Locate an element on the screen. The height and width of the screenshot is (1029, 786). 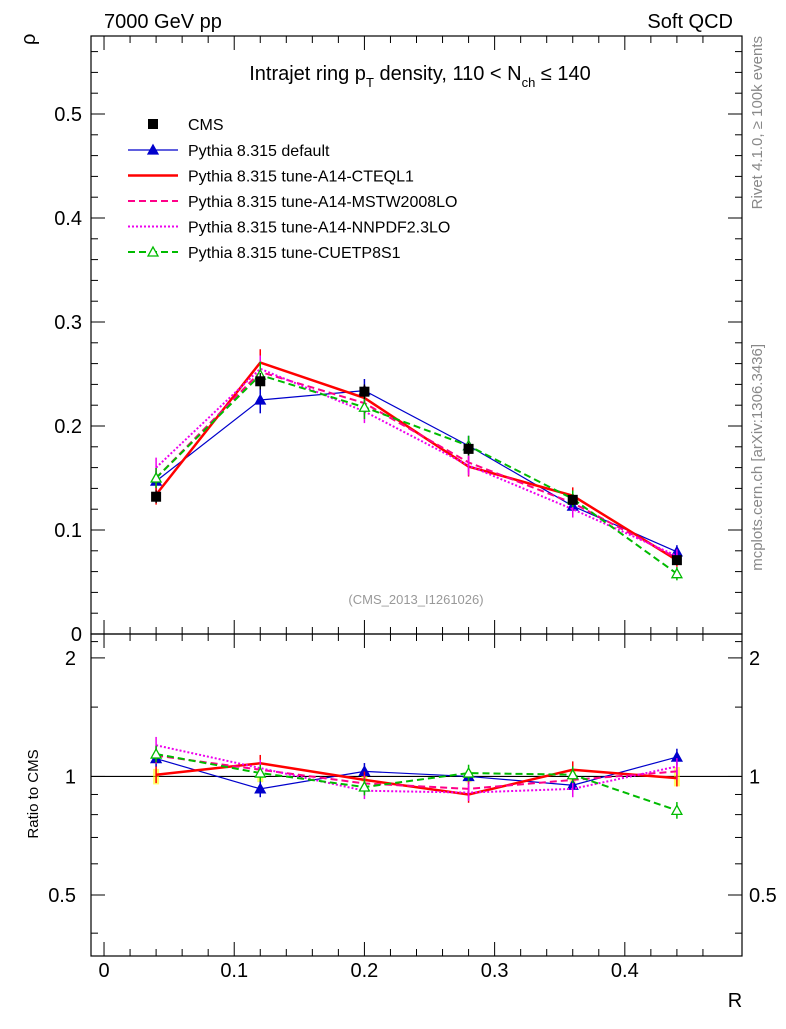
legend-marker-cms is located at coordinates (153, 124).